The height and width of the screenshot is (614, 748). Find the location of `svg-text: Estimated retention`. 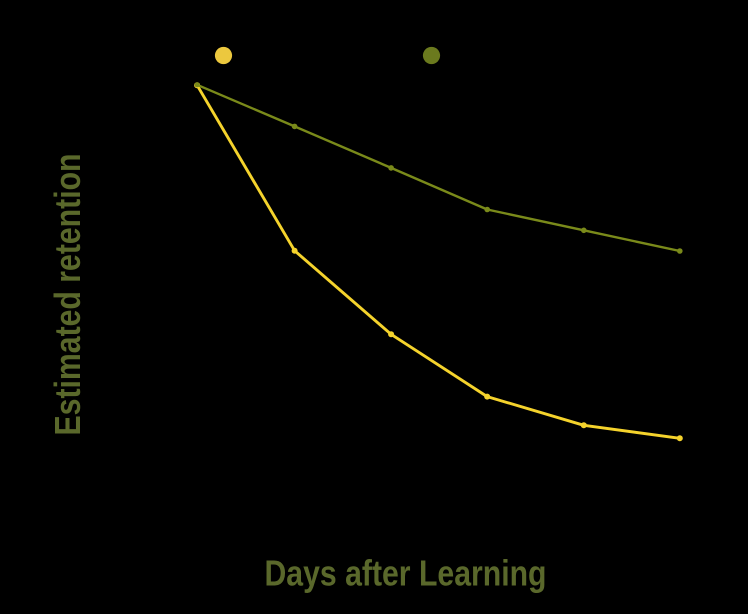

svg-text: Estimated retention is located at coordinates (67, 295).